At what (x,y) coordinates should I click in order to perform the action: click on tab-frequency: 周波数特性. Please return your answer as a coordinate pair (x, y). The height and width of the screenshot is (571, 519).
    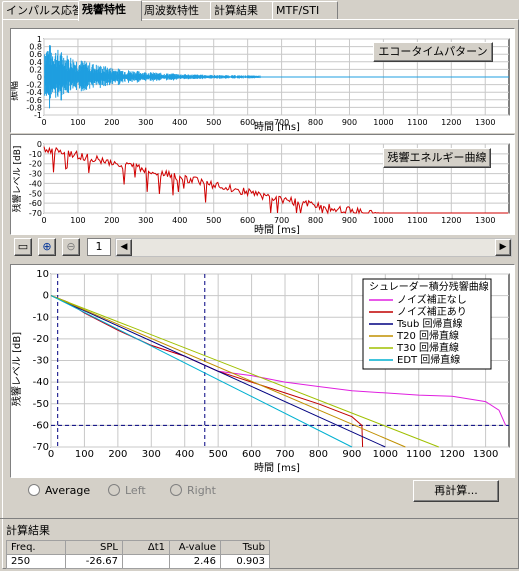
    Looking at the image, I should click on (177, 10).